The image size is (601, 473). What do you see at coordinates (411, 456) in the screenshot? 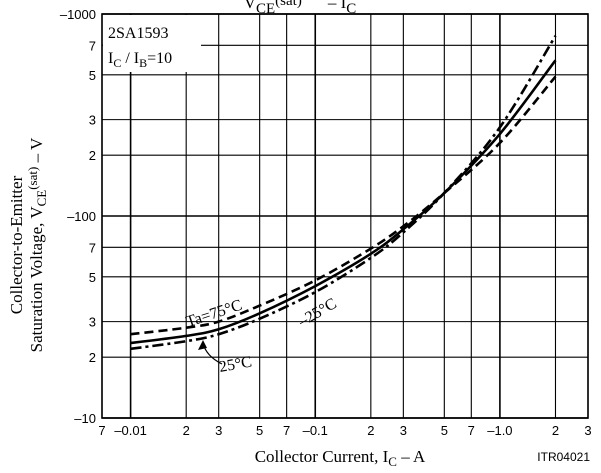
I see `xlabel-unit: – A` at bounding box center [411, 456].